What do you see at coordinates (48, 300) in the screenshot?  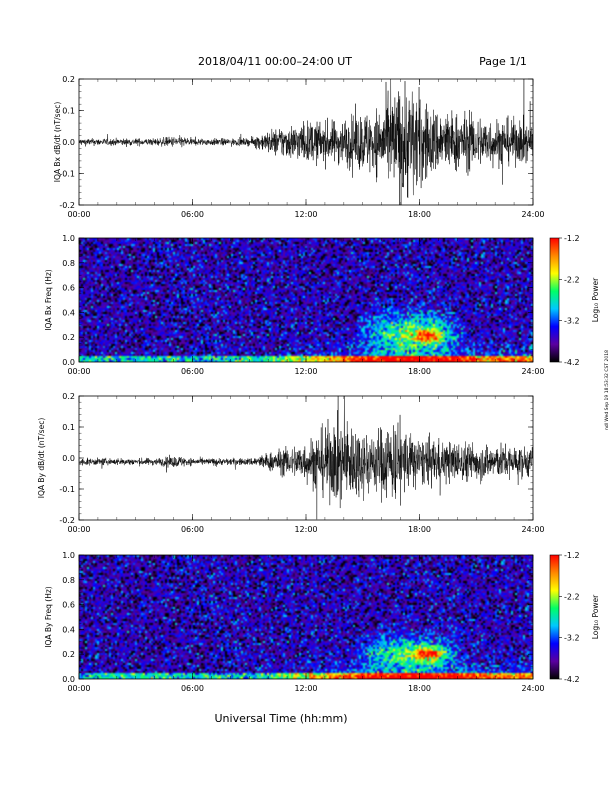 I see `bx-spectrogram-ylabel: IQA Bx Freq (Hz)` at bounding box center [48, 300].